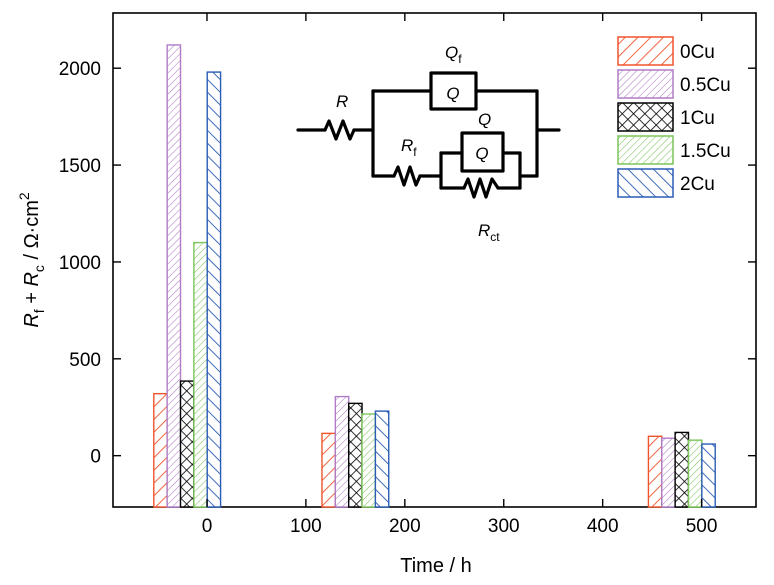  I want to click on legend-swatch-0Cu, so click(645, 51).